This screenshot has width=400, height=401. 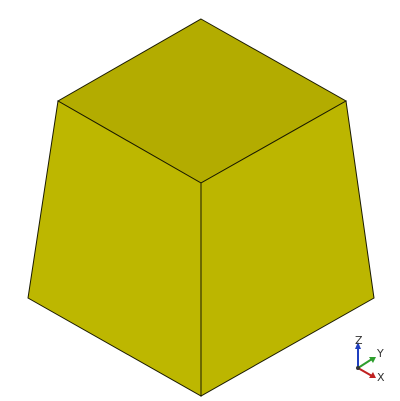 What do you see at coordinates (365, 363) in the screenshot?
I see `y-axis-line` at bounding box center [365, 363].